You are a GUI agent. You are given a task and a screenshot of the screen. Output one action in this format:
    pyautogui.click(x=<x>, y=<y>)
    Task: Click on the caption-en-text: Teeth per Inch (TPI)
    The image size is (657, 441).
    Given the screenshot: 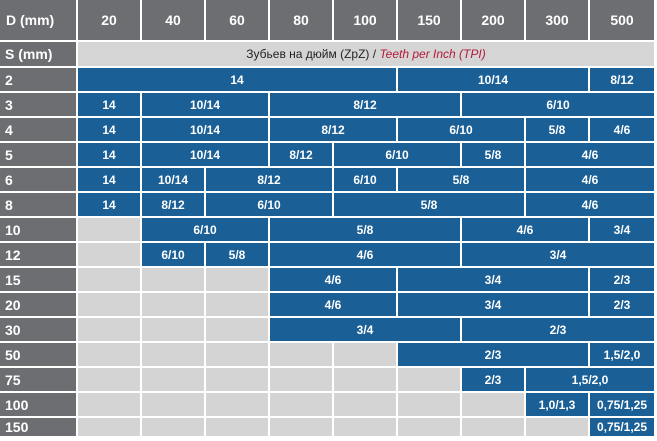 What is the action you would take?
    pyautogui.click(x=432, y=54)
    